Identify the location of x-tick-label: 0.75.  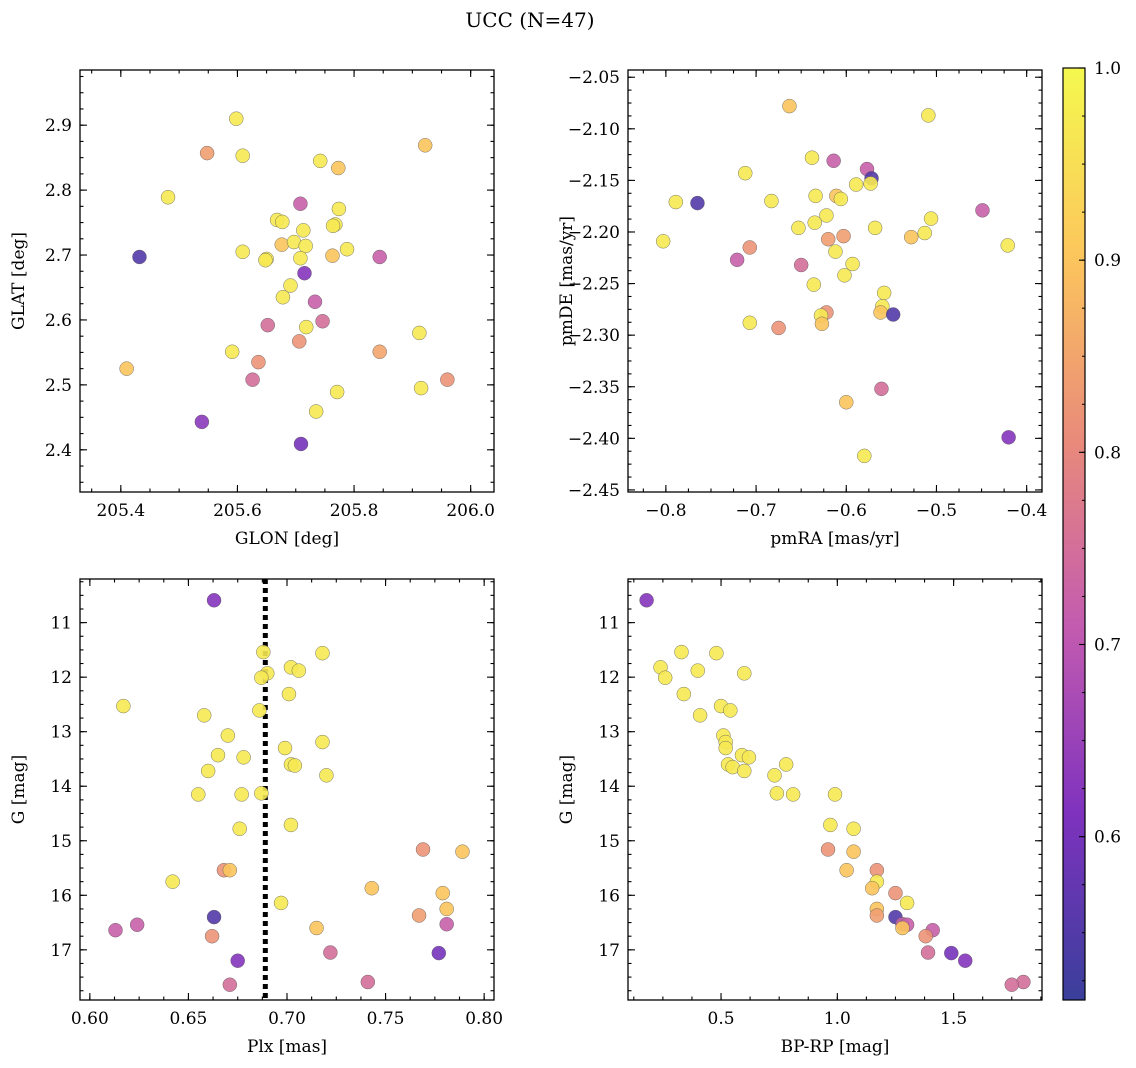
(386, 1019).